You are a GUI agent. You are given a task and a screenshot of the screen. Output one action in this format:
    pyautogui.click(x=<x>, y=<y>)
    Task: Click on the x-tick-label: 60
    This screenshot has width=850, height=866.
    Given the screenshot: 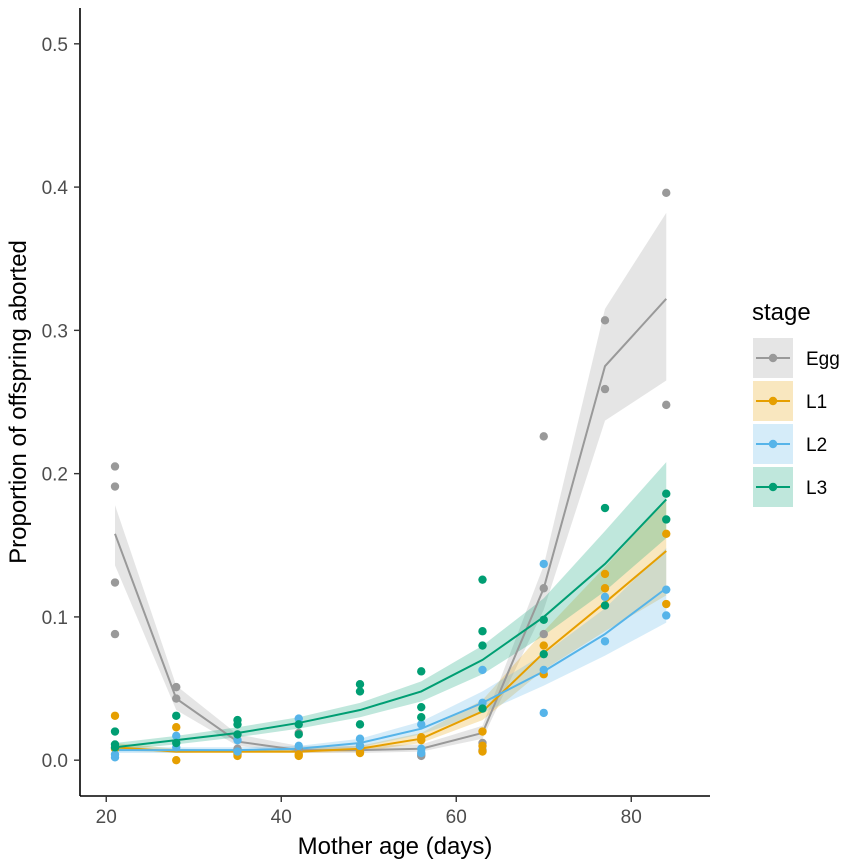 What is the action you would take?
    pyautogui.click(x=456, y=817)
    